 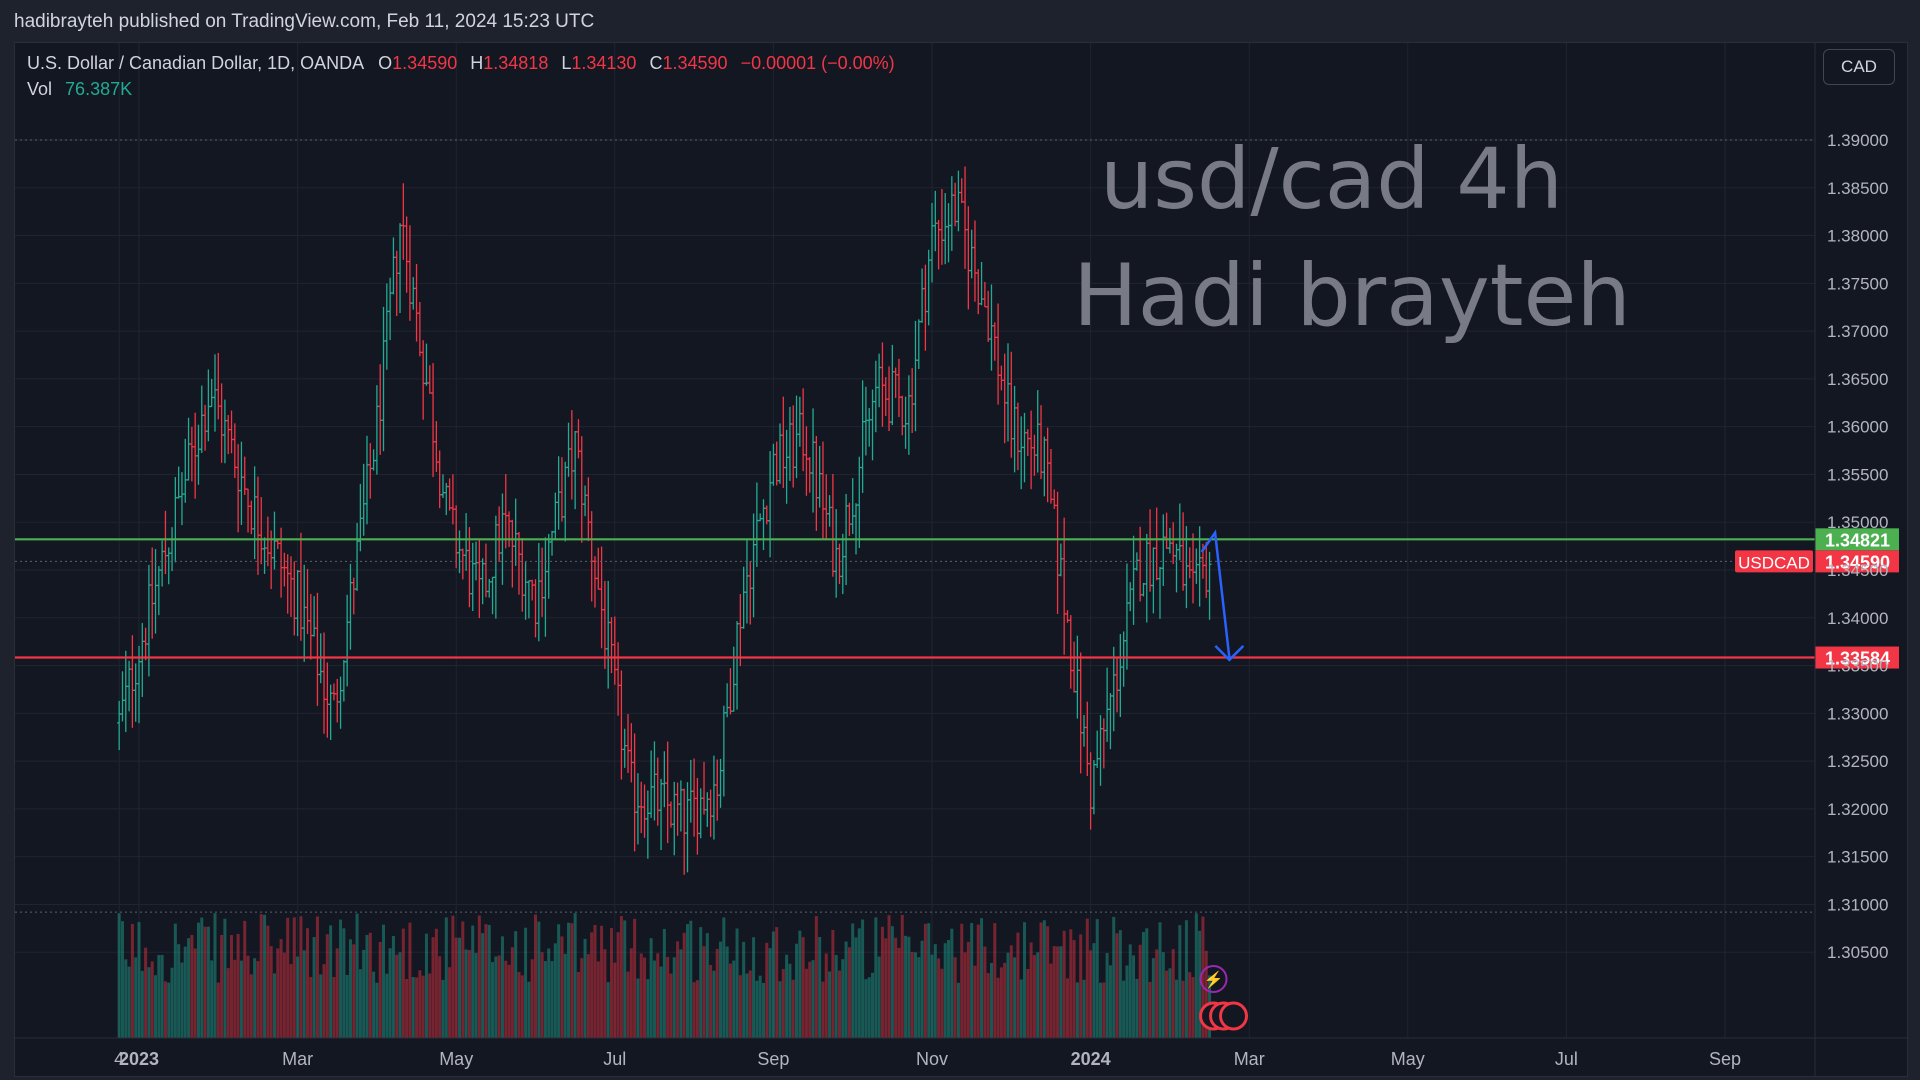 I want to click on arrow-head, so click(x=1229, y=653).